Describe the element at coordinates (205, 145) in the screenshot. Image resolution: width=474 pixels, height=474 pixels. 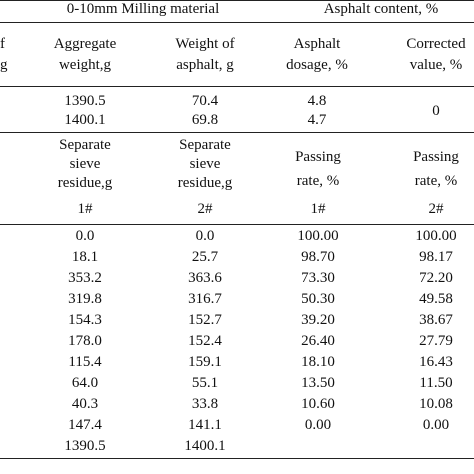
I see `sieve-header-residue2-l1: Separate` at that location.